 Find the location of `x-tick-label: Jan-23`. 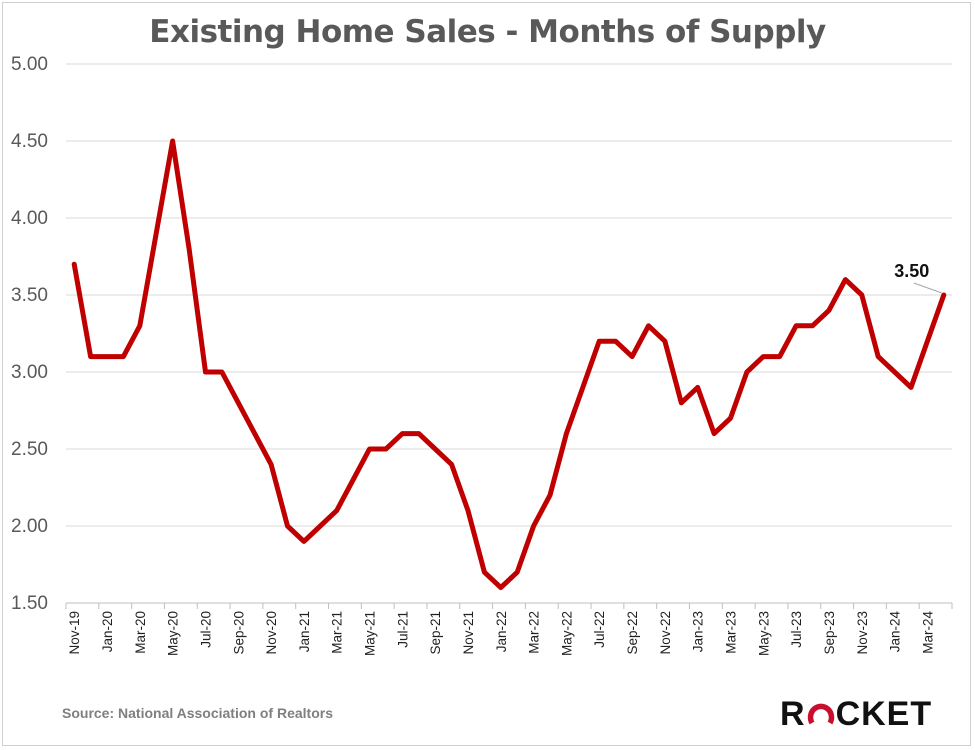

x-tick-label: Jan-23 is located at coordinates (698, 631).